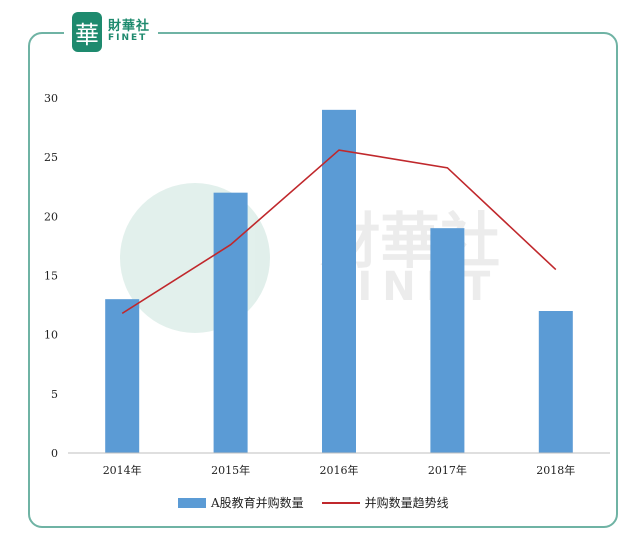 The height and width of the screenshot is (546, 640). What do you see at coordinates (54, 394) in the screenshot?
I see `y-tick-label: 5` at bounding box center [54, 394].